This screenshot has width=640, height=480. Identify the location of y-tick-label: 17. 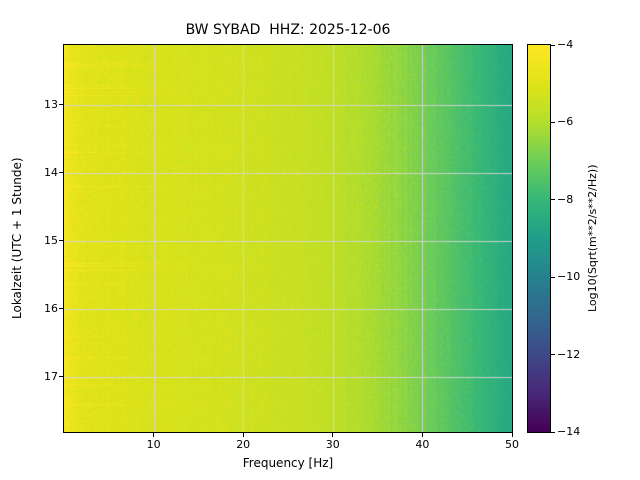
(51, 376).